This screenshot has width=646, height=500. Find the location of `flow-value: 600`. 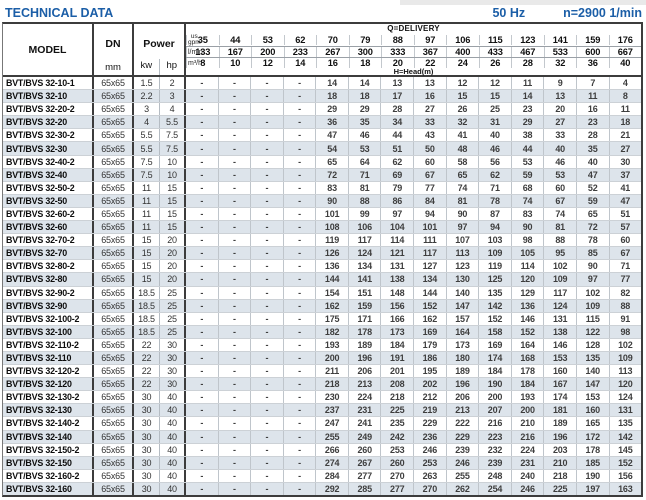

flow-value: 600 is located at coordinates (592, 52).